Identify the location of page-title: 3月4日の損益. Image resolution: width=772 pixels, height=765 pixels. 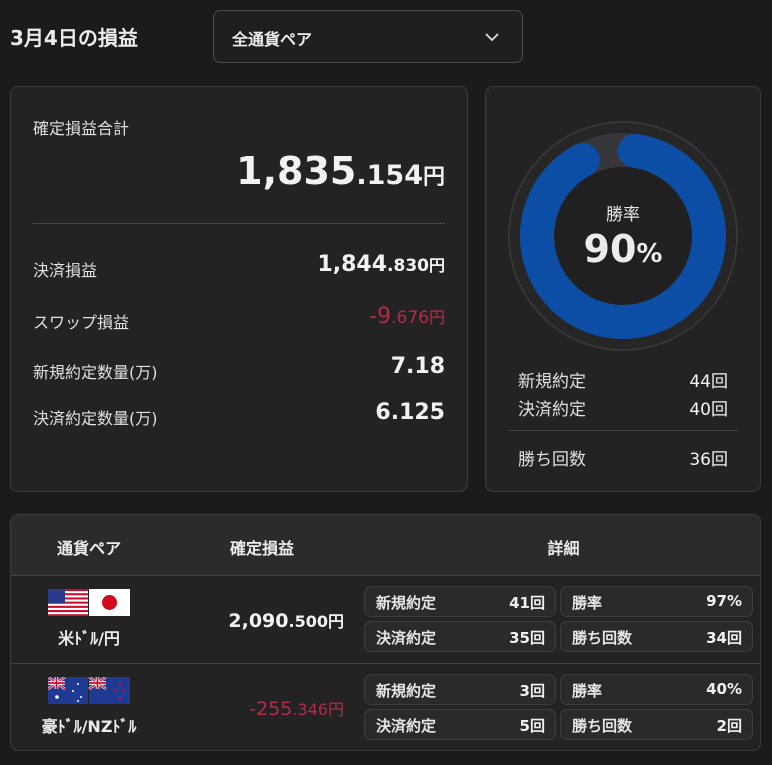
(74, 38).